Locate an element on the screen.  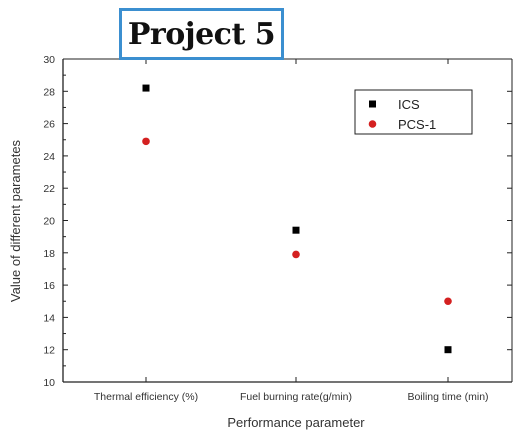
y-tick-label: 30 is located at coordinates (49, 60).